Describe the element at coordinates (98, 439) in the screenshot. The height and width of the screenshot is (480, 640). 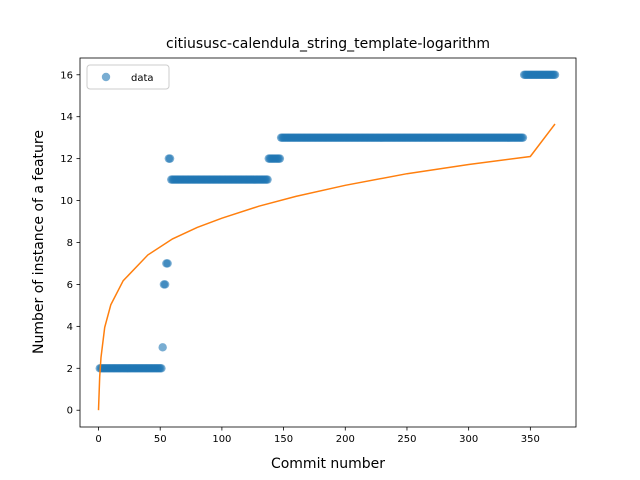
I see `x-tick-label: 0` at that location.